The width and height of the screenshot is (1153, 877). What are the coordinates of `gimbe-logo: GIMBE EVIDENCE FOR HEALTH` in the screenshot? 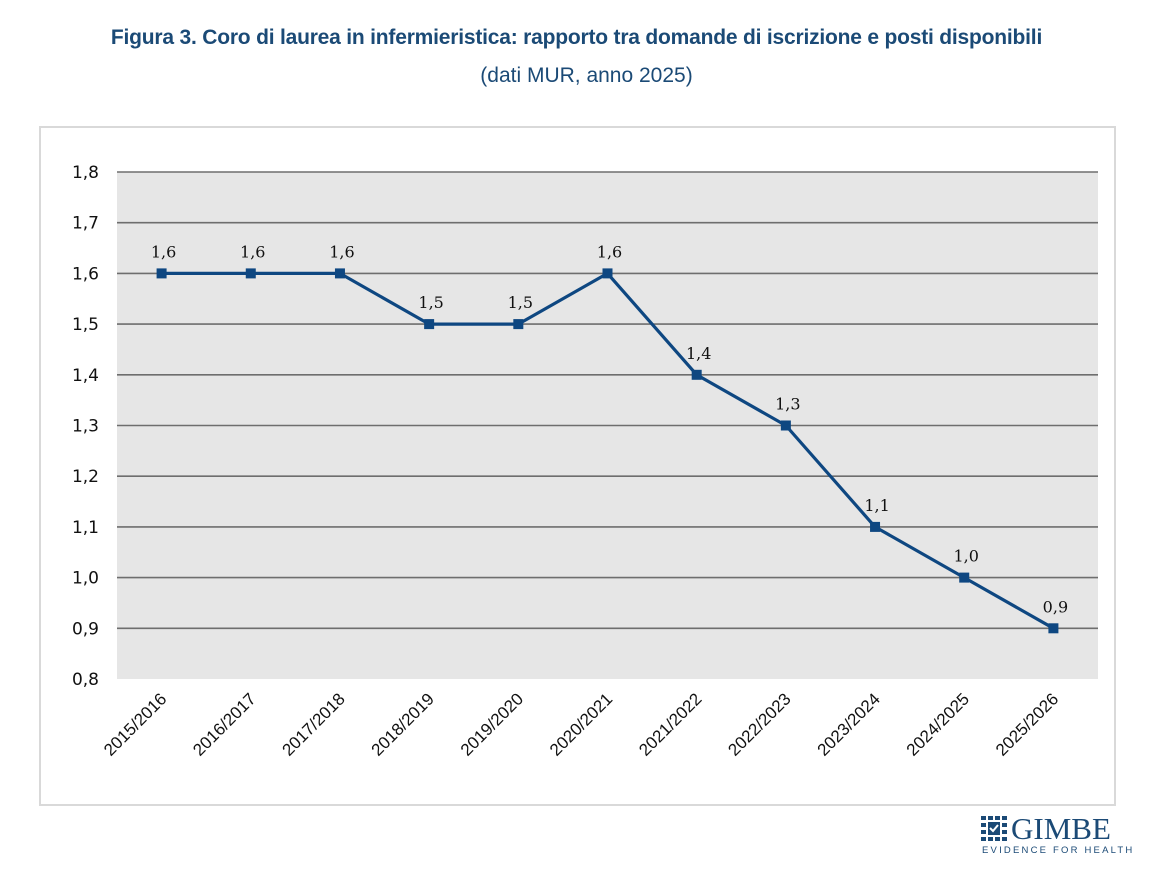 It's located at (1056, 835).